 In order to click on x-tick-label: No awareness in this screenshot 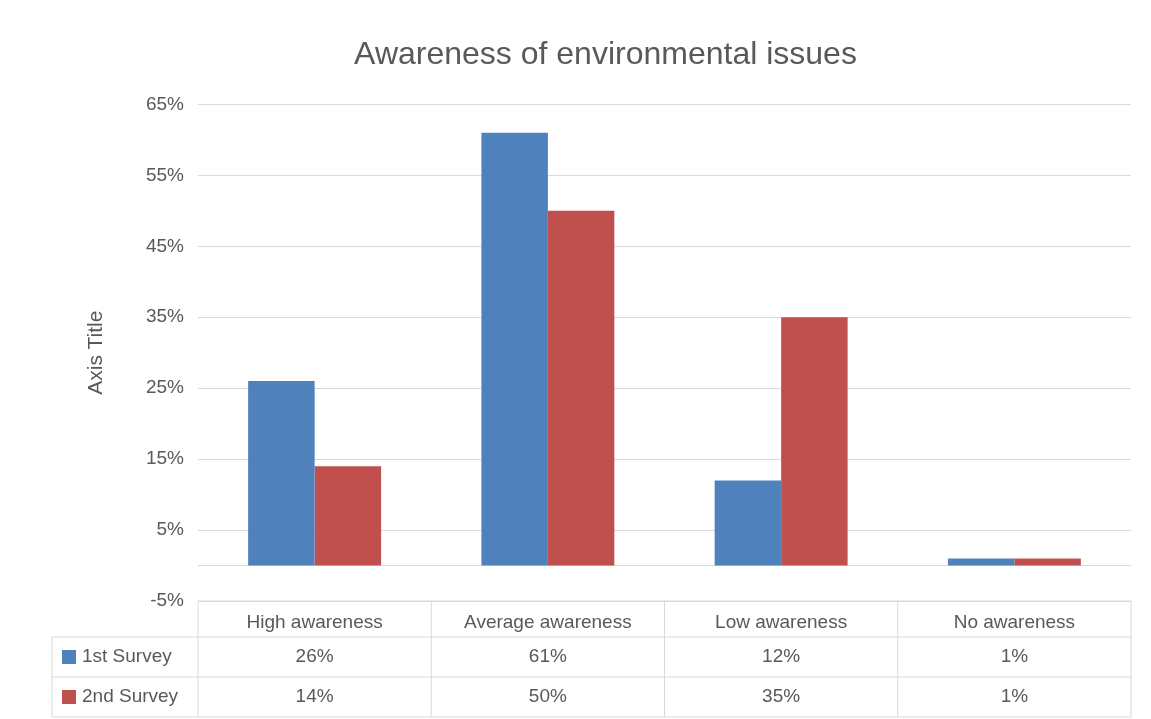, I will do `click(1014, 621)`.